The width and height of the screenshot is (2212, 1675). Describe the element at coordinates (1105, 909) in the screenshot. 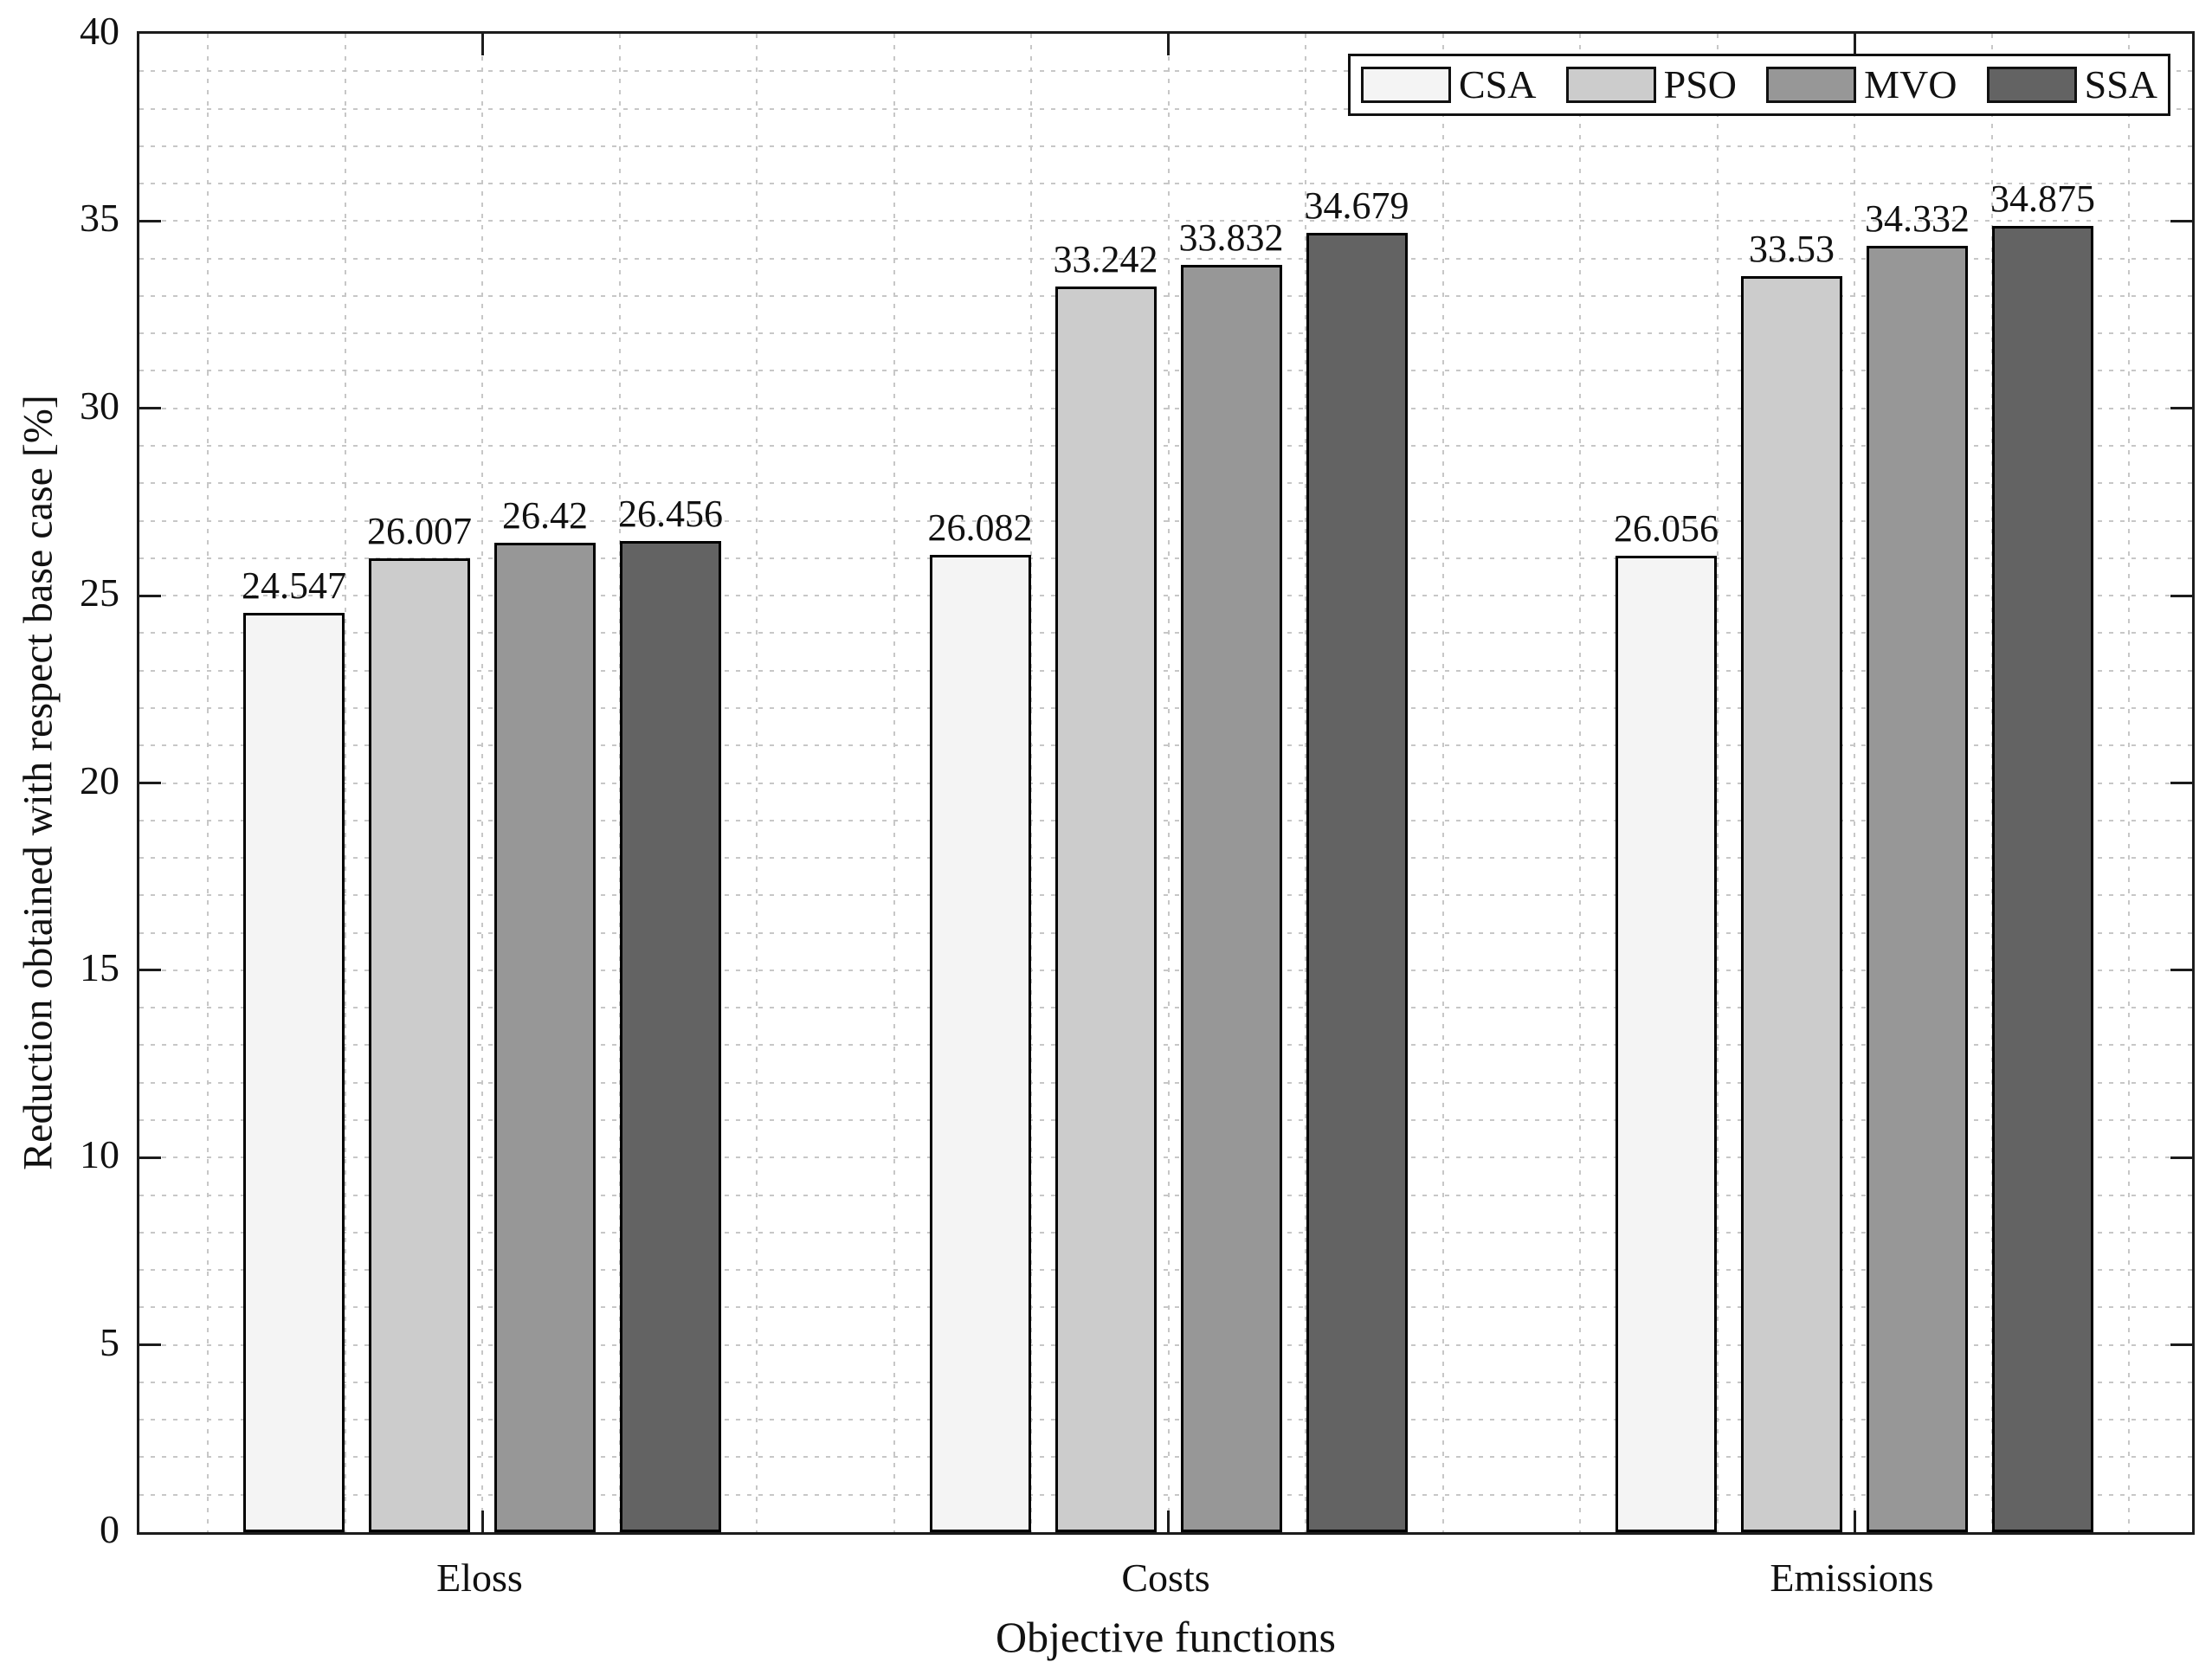

I see `bar-pso-costs` at that location.